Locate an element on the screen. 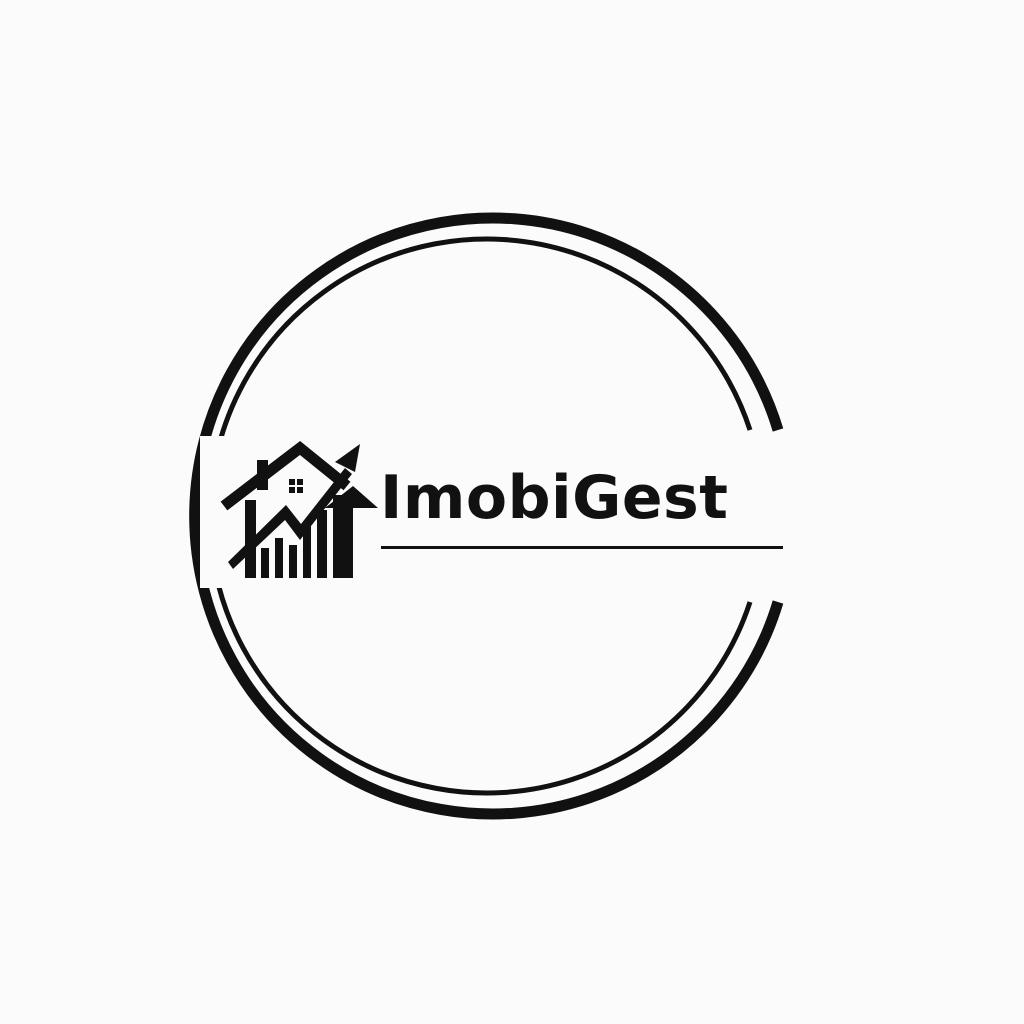 This screenshot has height=1024, width=1024. house-with-rising-chart-arrow-icon is located at coordinates (299, 509).